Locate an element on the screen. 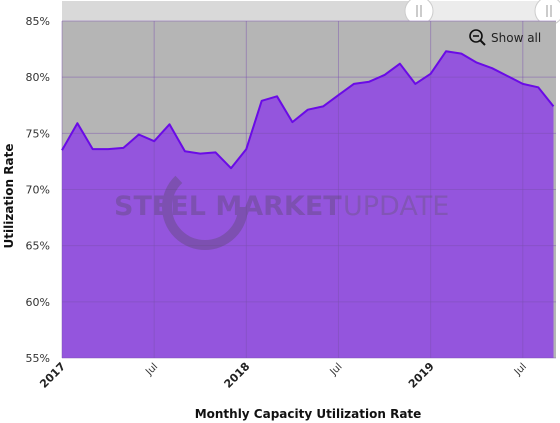 This screenshot has height=423, width=560. range-navigator is located at coordinates (311, 13).